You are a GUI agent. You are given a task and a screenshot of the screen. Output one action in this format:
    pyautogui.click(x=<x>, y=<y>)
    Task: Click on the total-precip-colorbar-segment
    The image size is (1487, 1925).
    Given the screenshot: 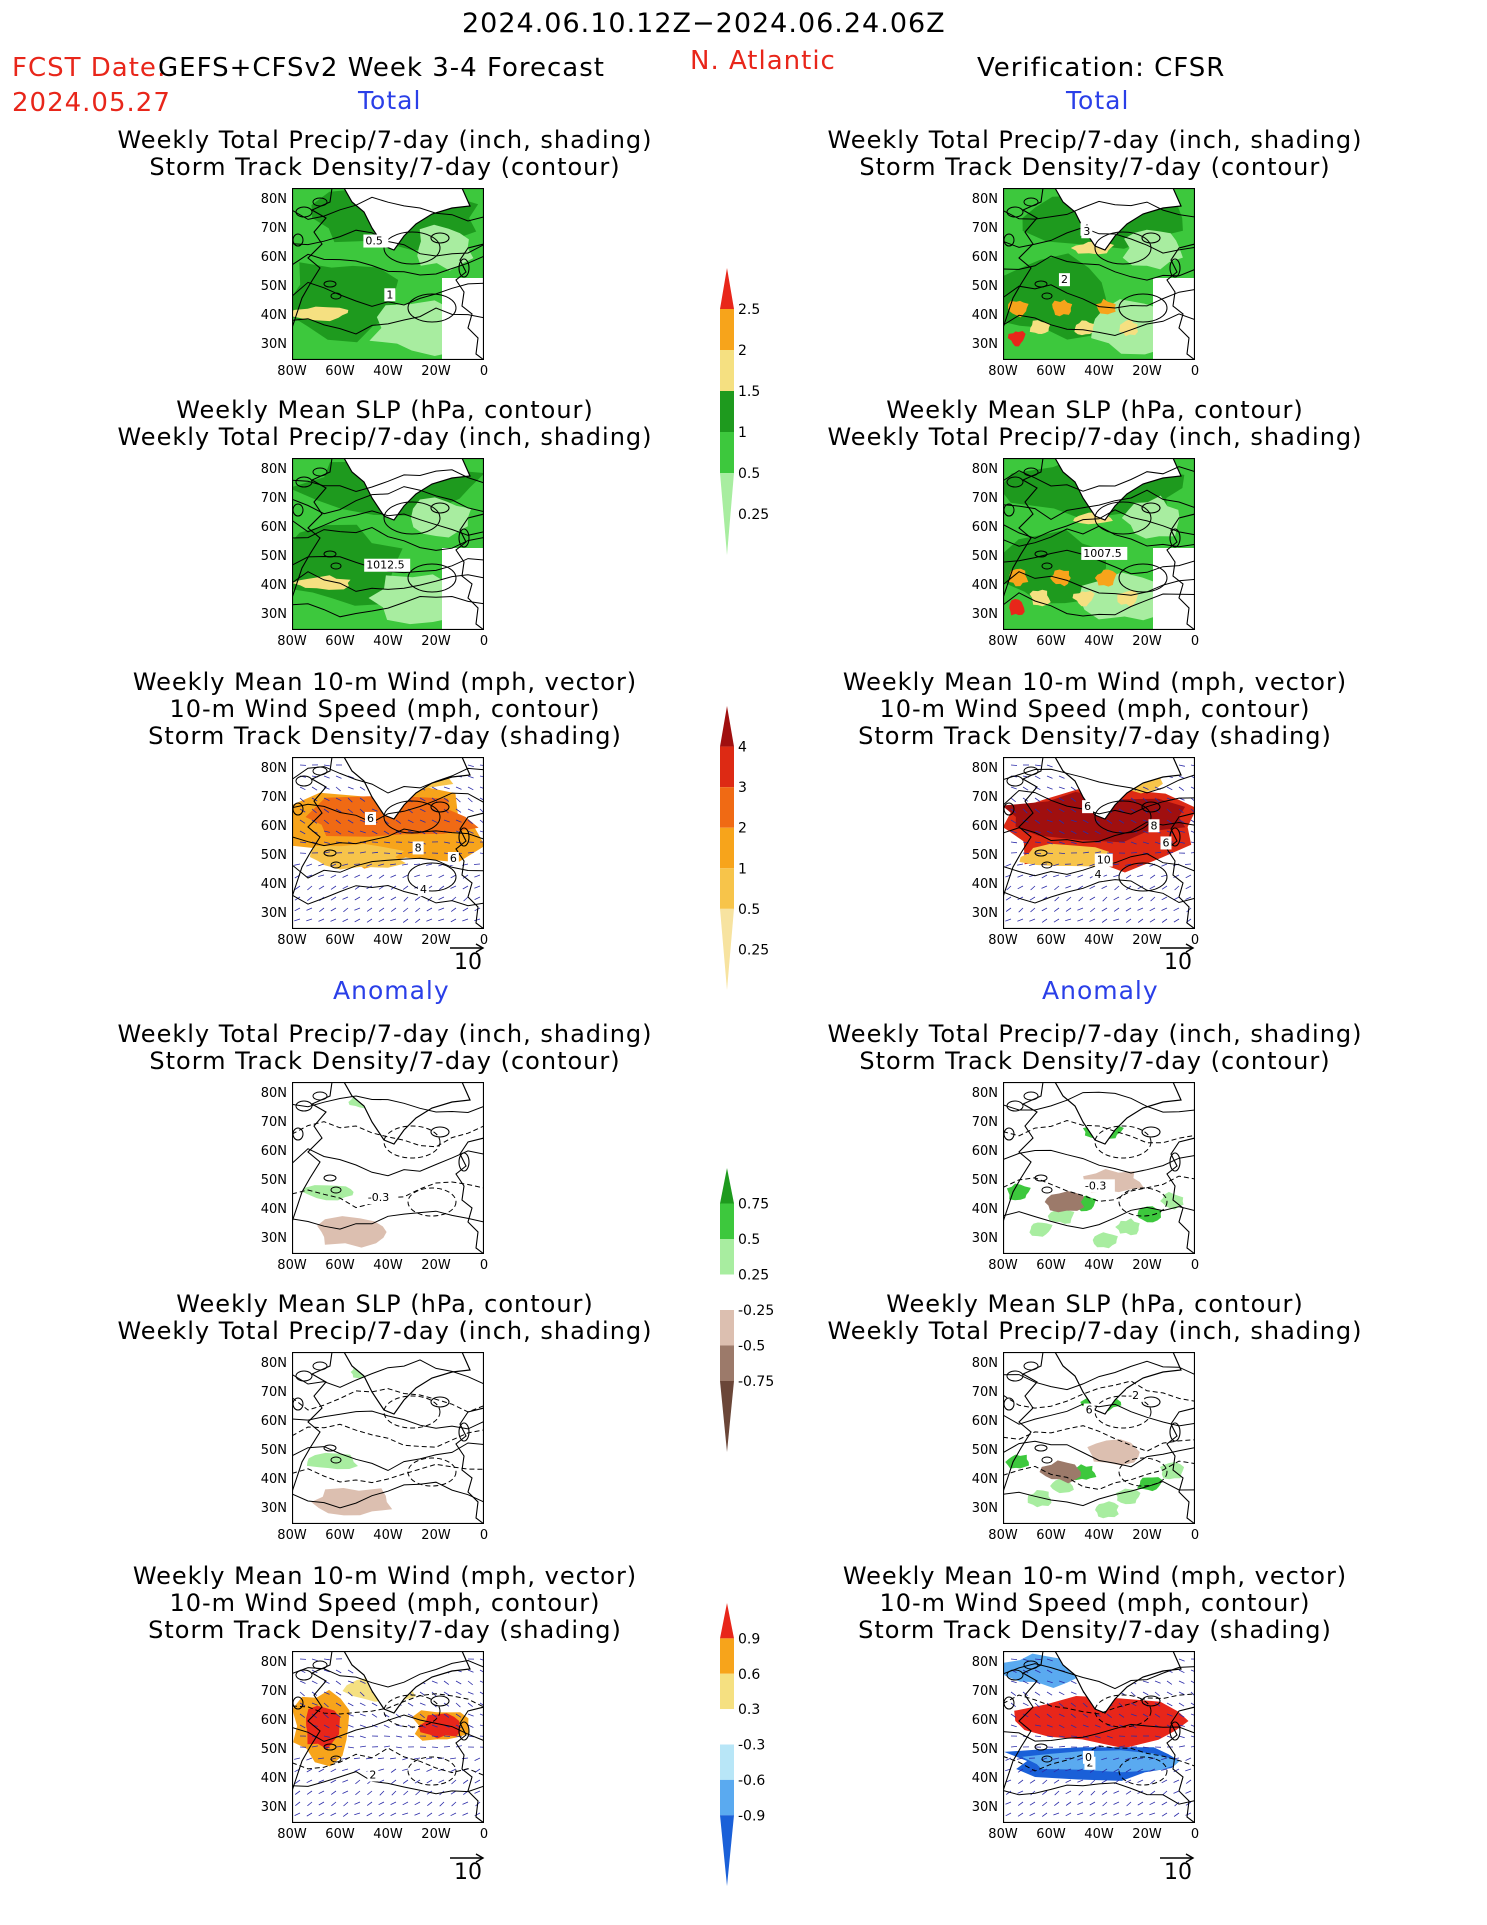 What is the action you would take?
    pyautogui.click(x=727, y=411)
    